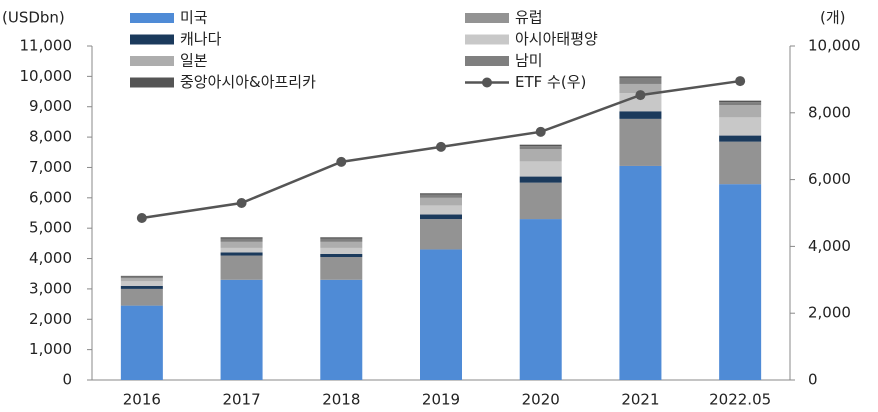  Describe the element at coordinates (640, 400) in the screenshot. I see `x-tick-label: 2021` at that location.